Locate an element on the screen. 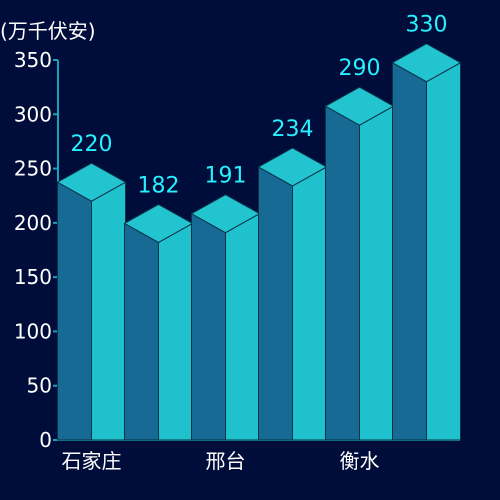 Image resolution: width=500 pixels, height=500 pixels. x-category-label: 邢台 is located at coordinates (226, 461).